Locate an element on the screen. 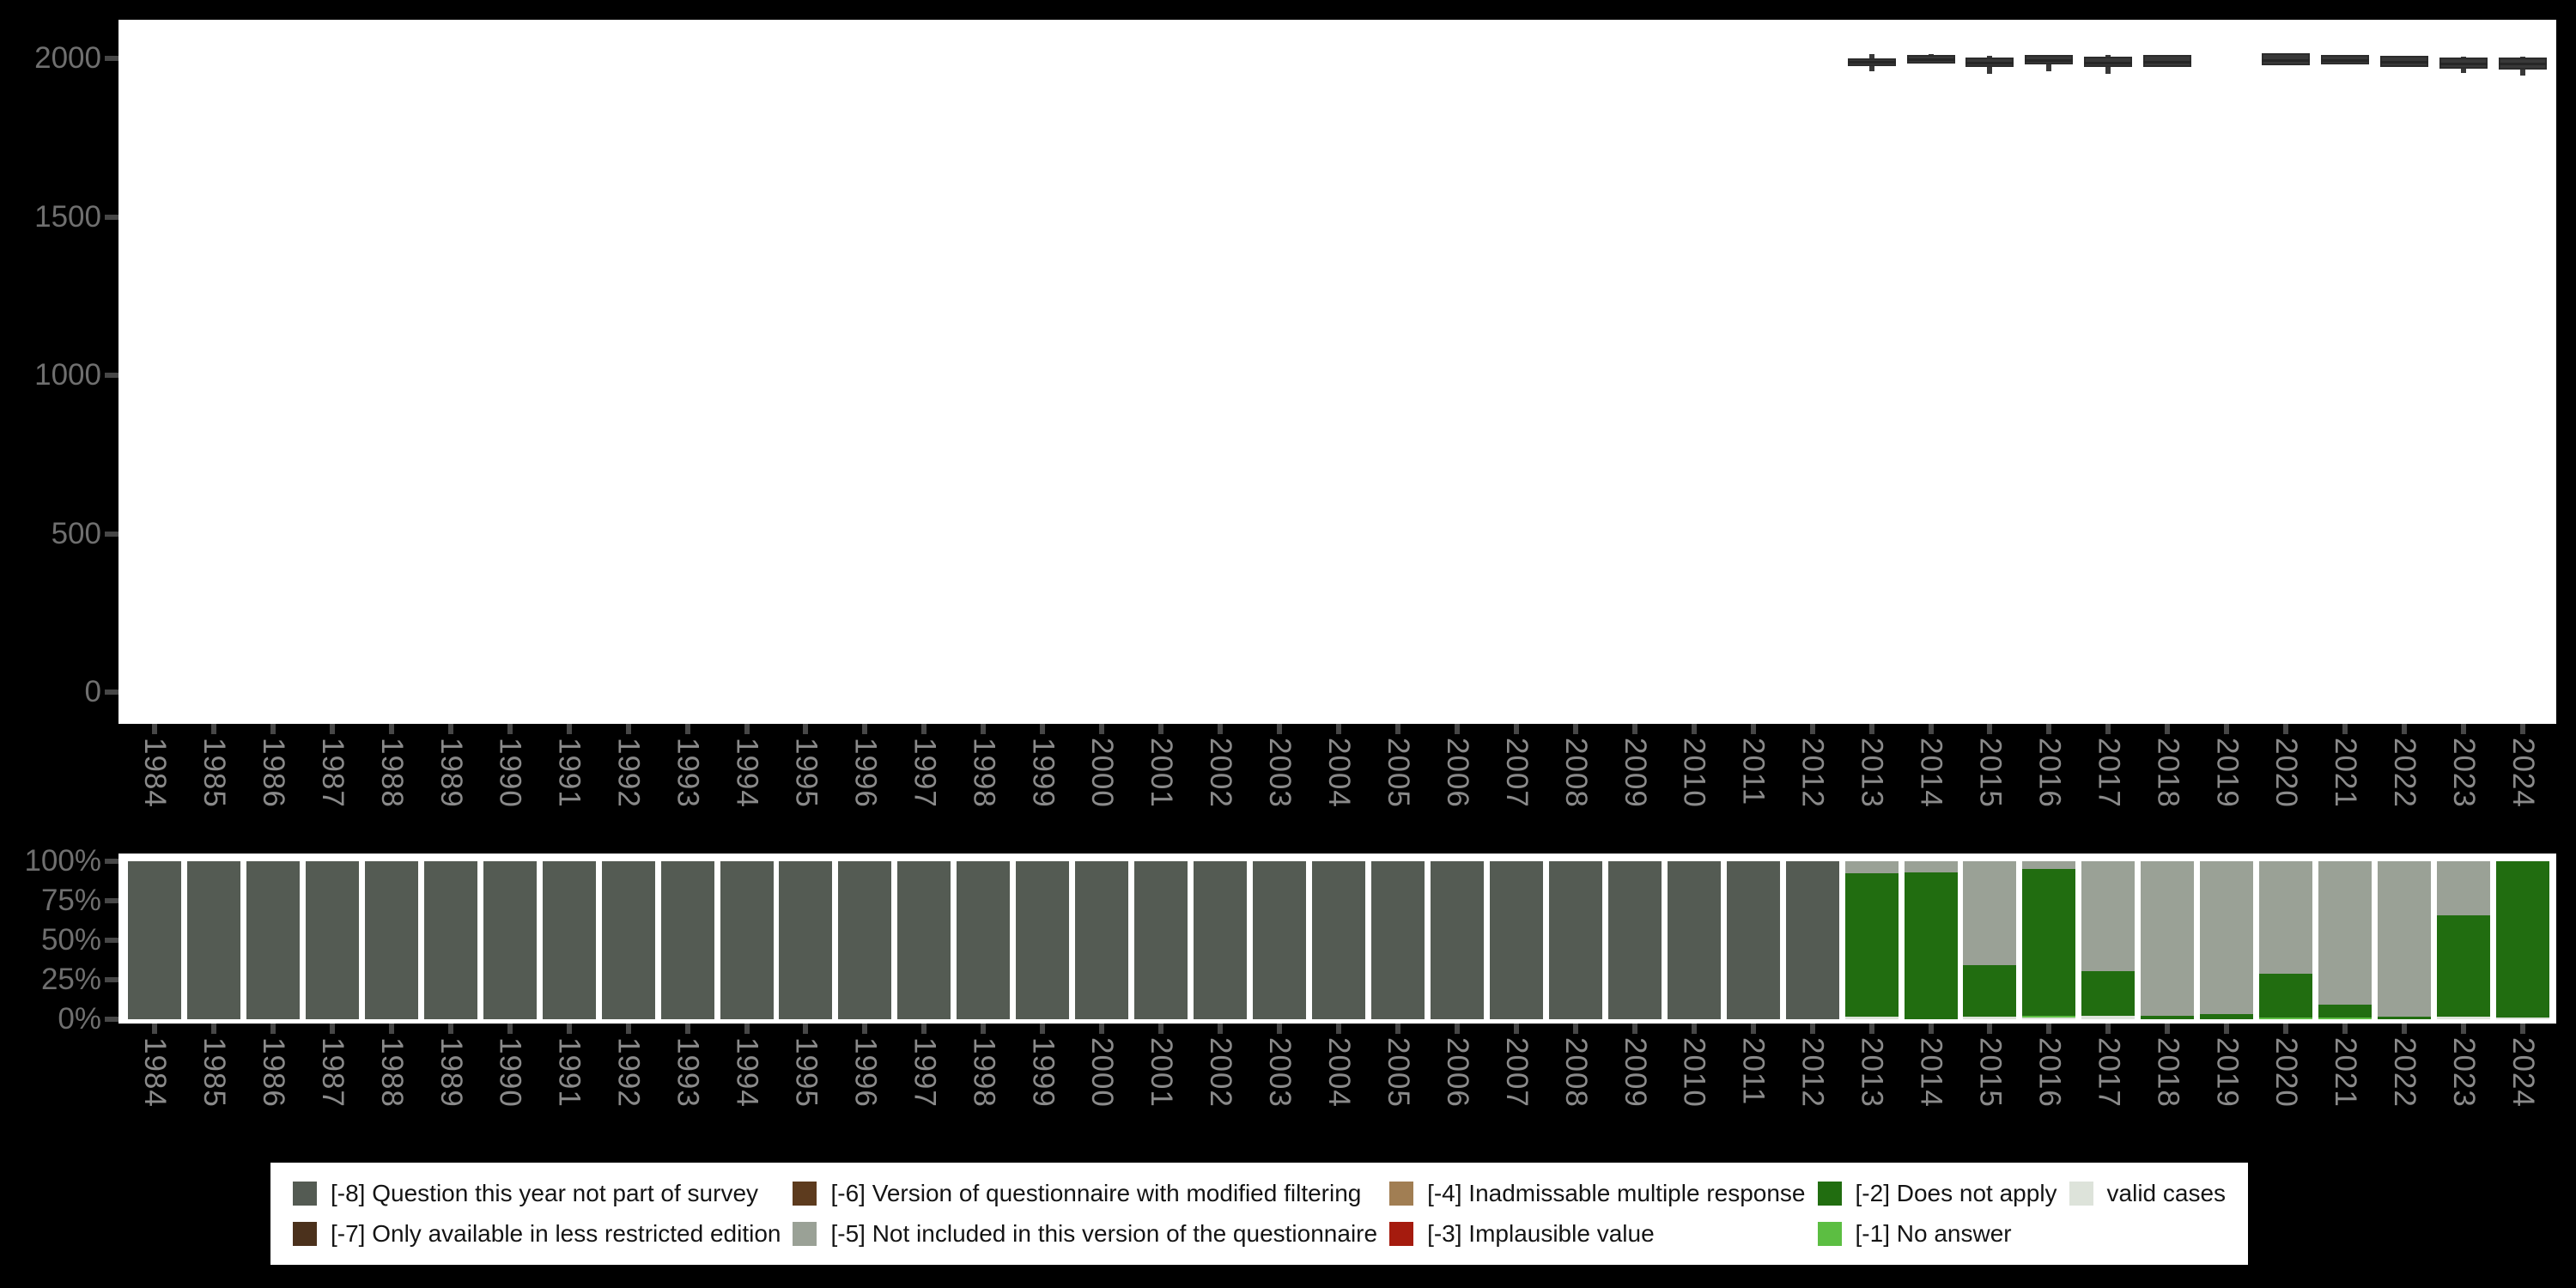  x-axis-year-label: 1990 is located at coordinates (510, 1072).